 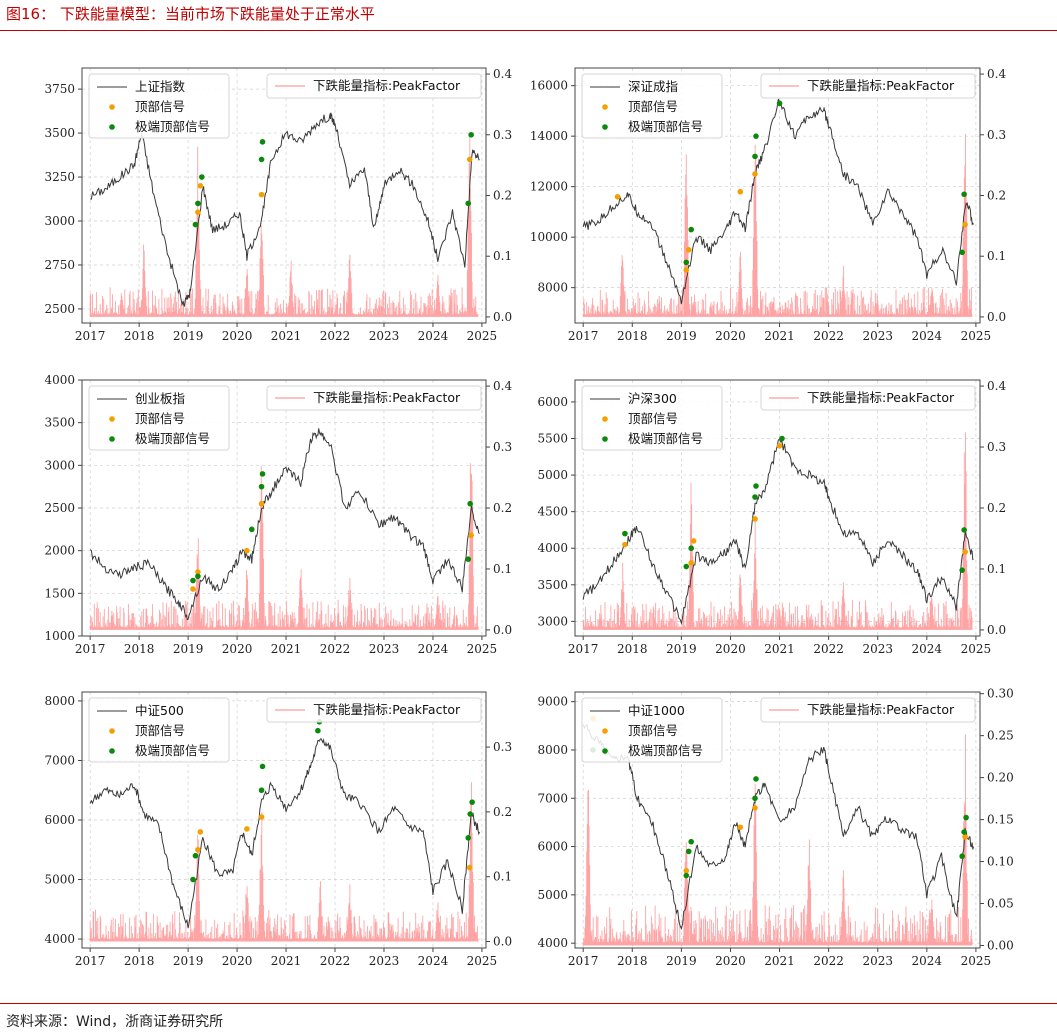 What do you see at coordinates (1000, 694) in the screenshot?
I see `y-right-tick-label: 0.30` at bounding box center [1000, 694].